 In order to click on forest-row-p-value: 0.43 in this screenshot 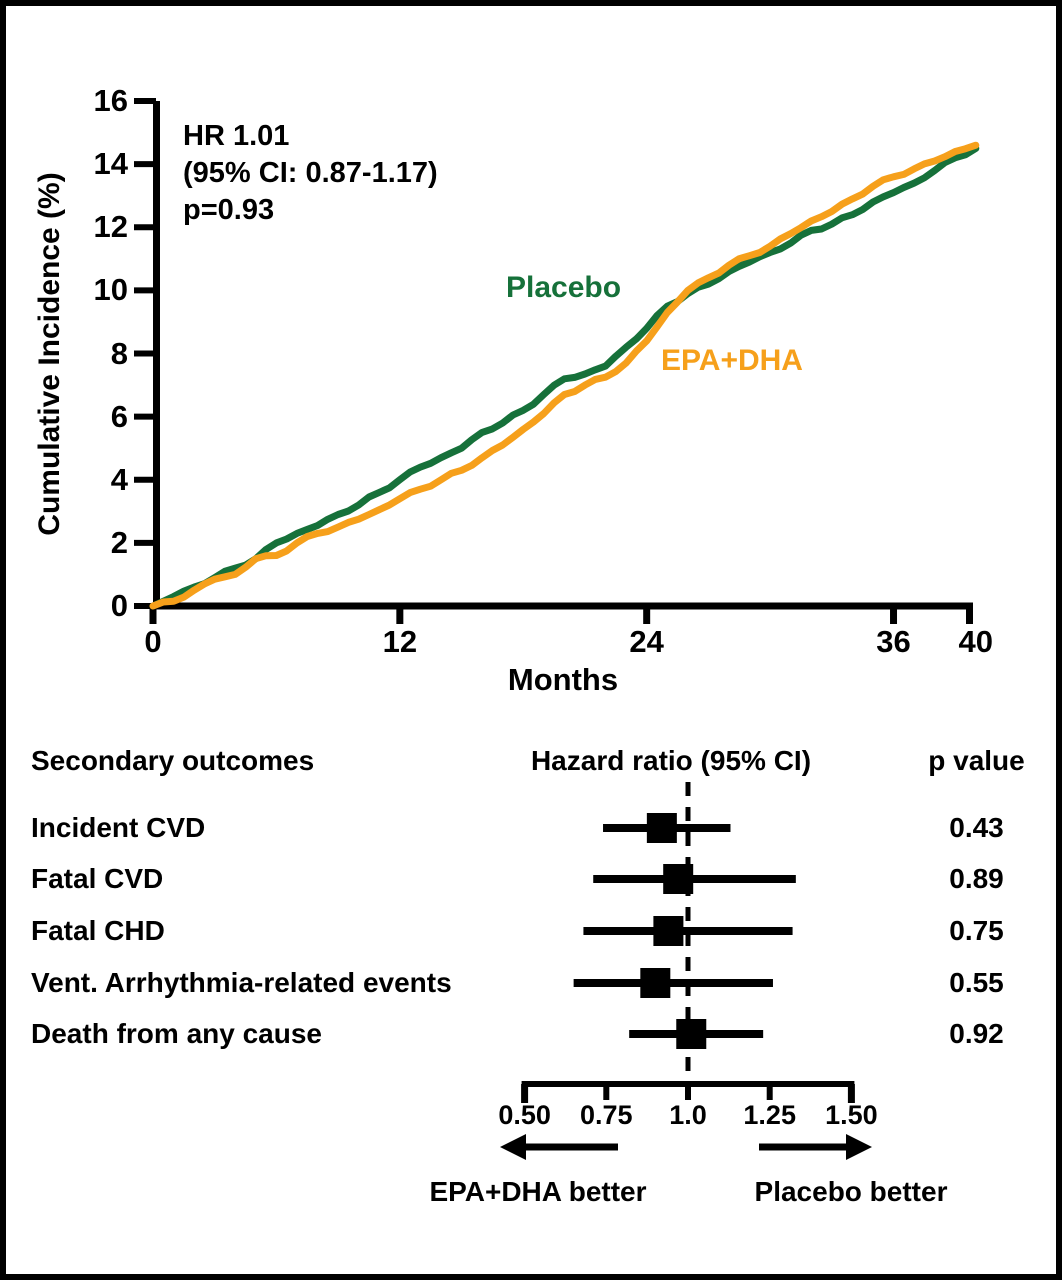, I will do `click(976, 827)`.